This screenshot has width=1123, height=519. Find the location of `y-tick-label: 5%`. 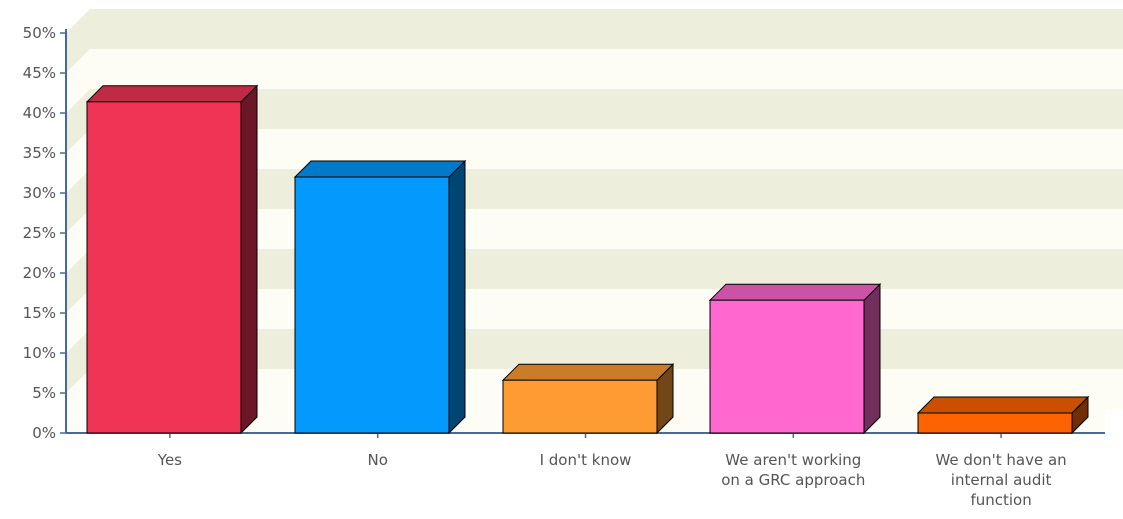

y-tick-label: 5% is located at coordinates (44, 393).